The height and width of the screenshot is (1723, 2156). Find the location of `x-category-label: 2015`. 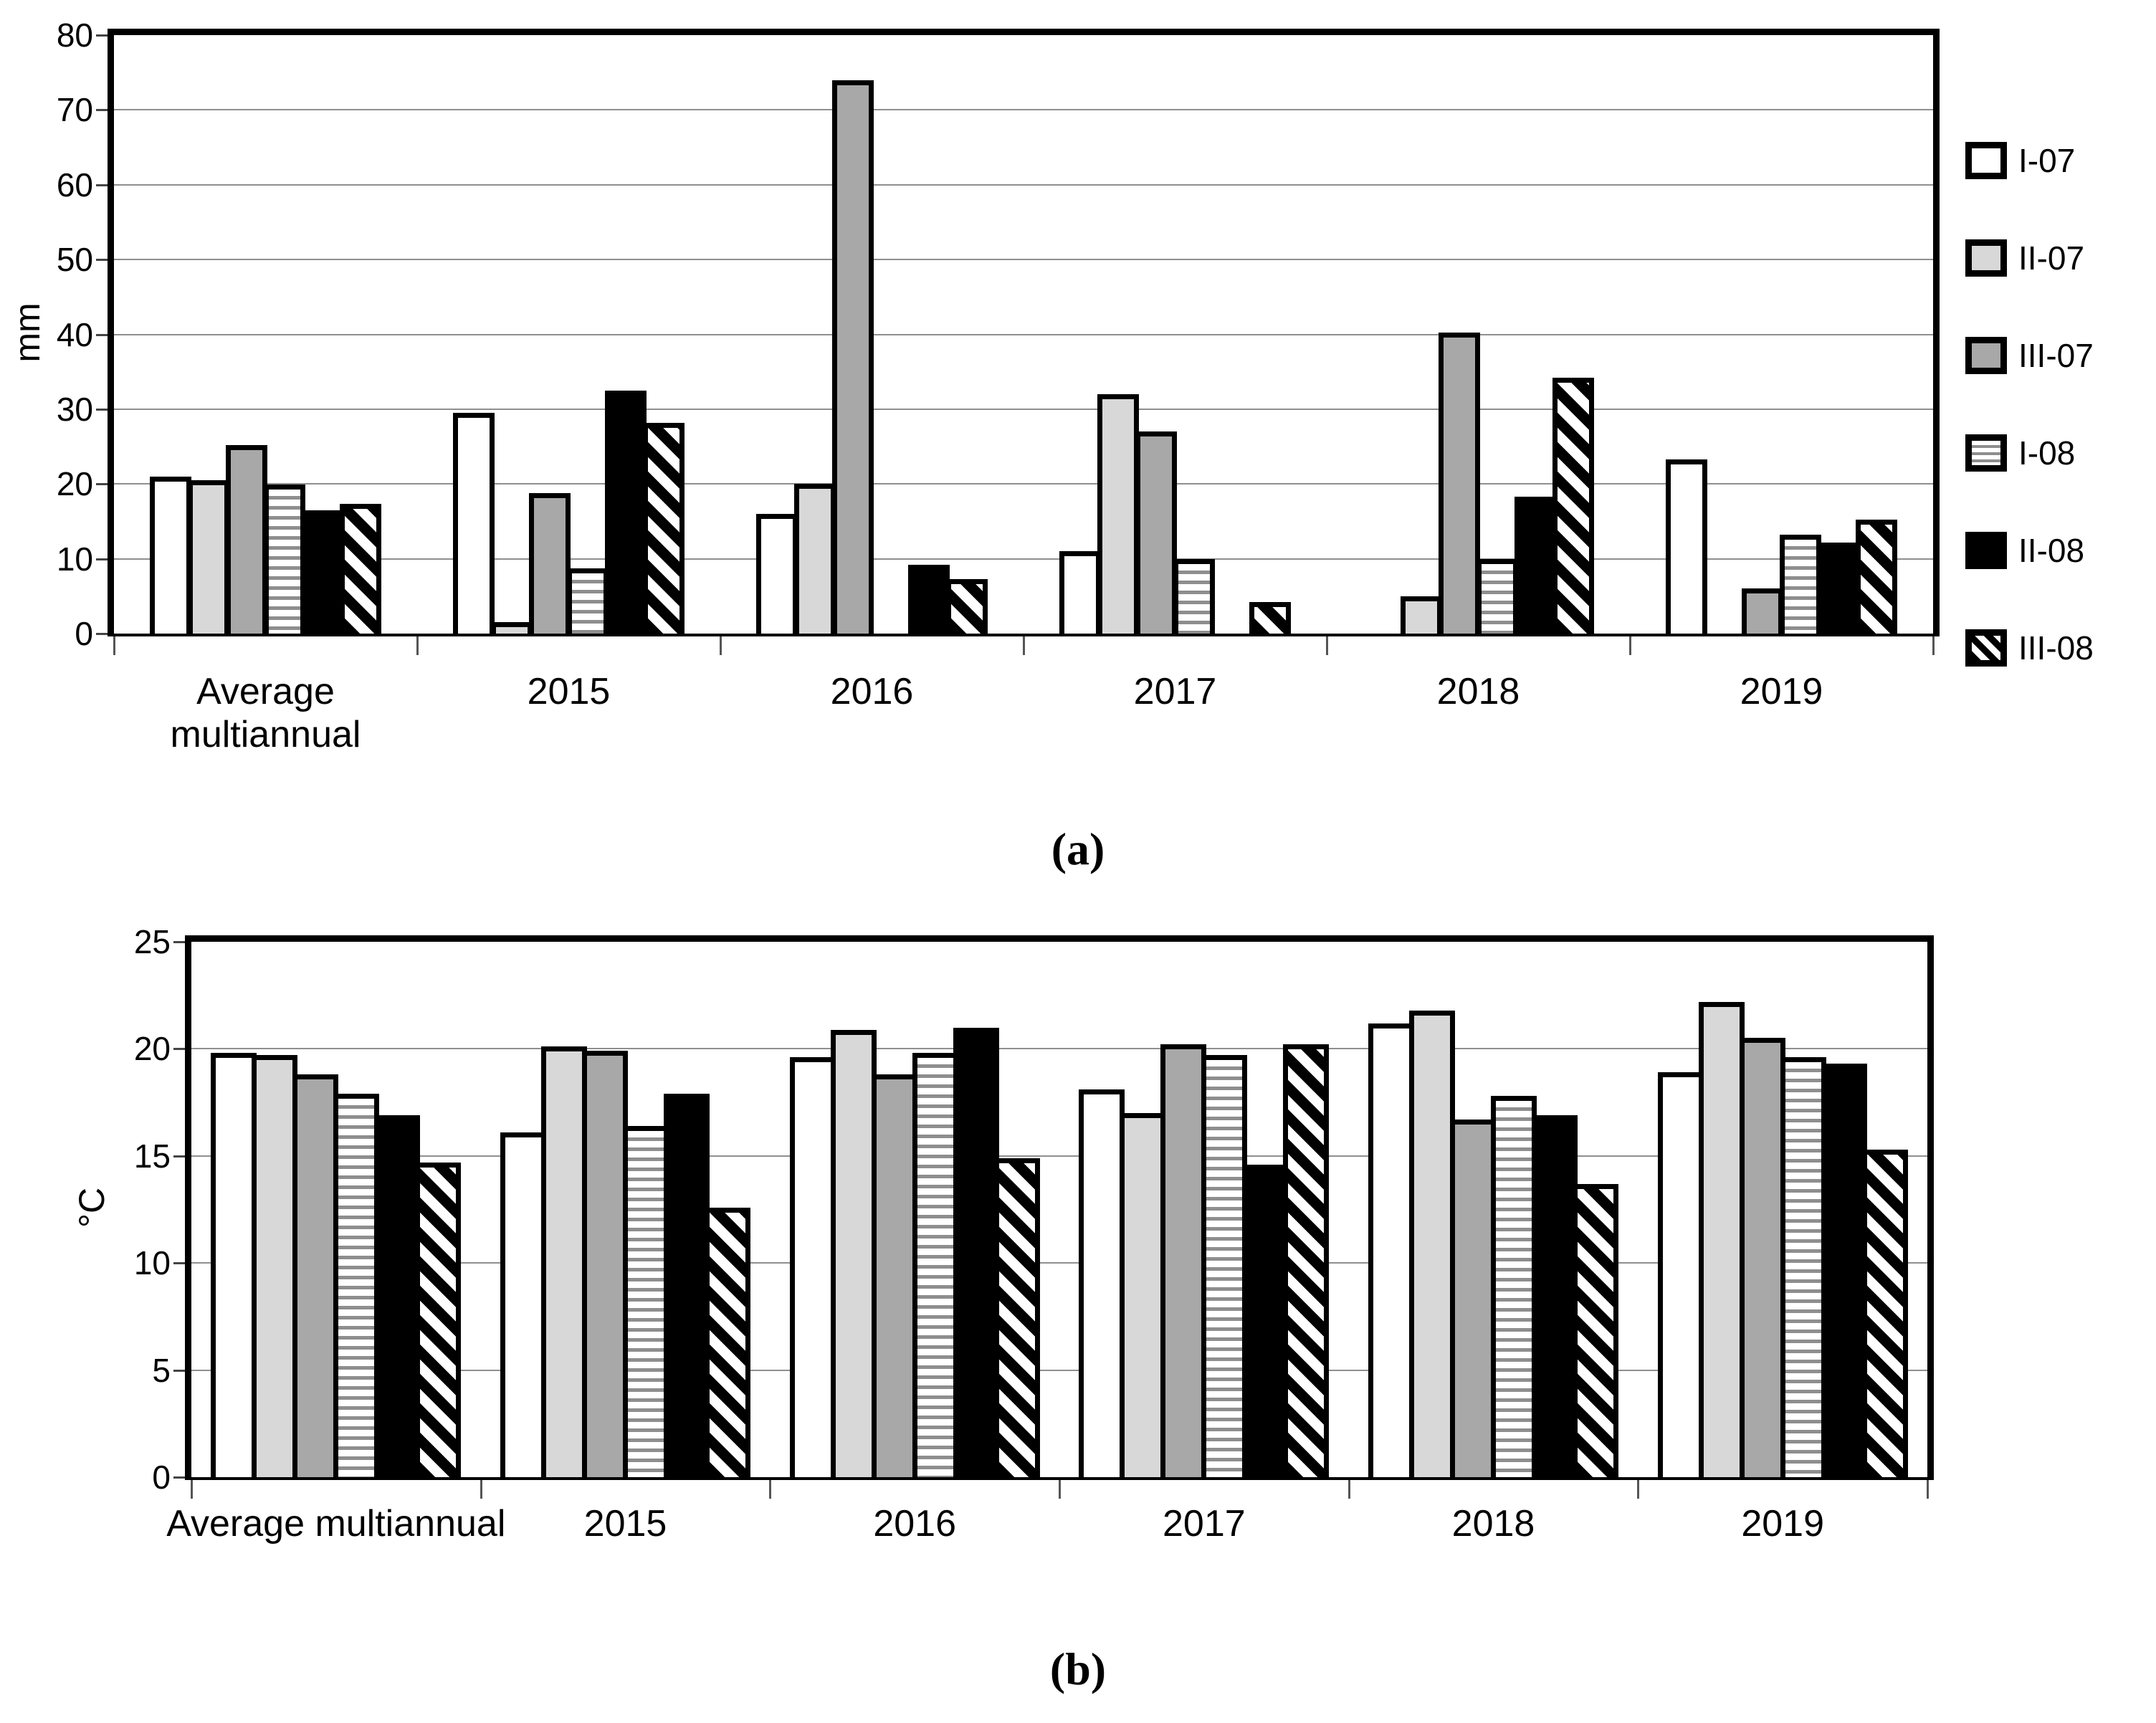

x-category-label: 2015 is located at coordinates (625, 1524).